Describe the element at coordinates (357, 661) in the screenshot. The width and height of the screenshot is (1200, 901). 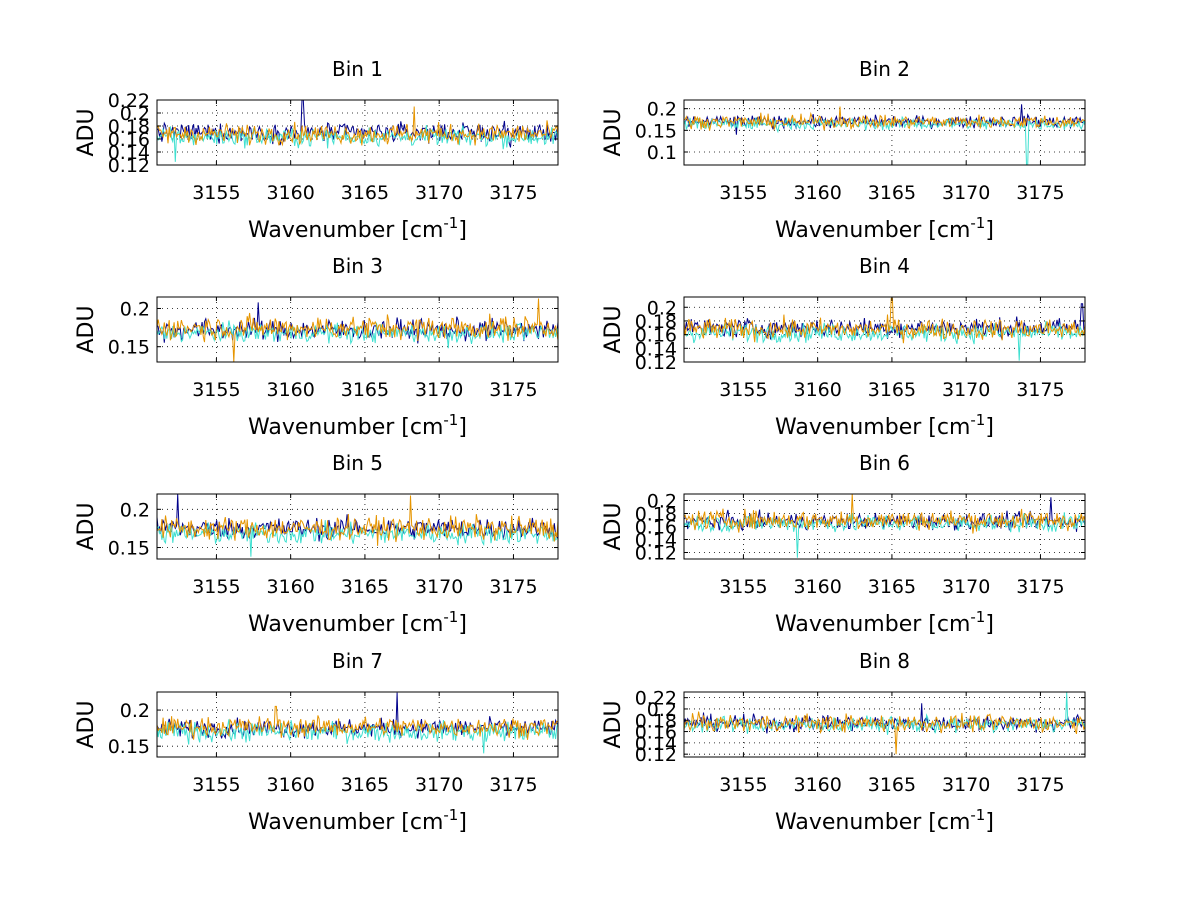
I see `subplot-title: Bin 7` at that location.